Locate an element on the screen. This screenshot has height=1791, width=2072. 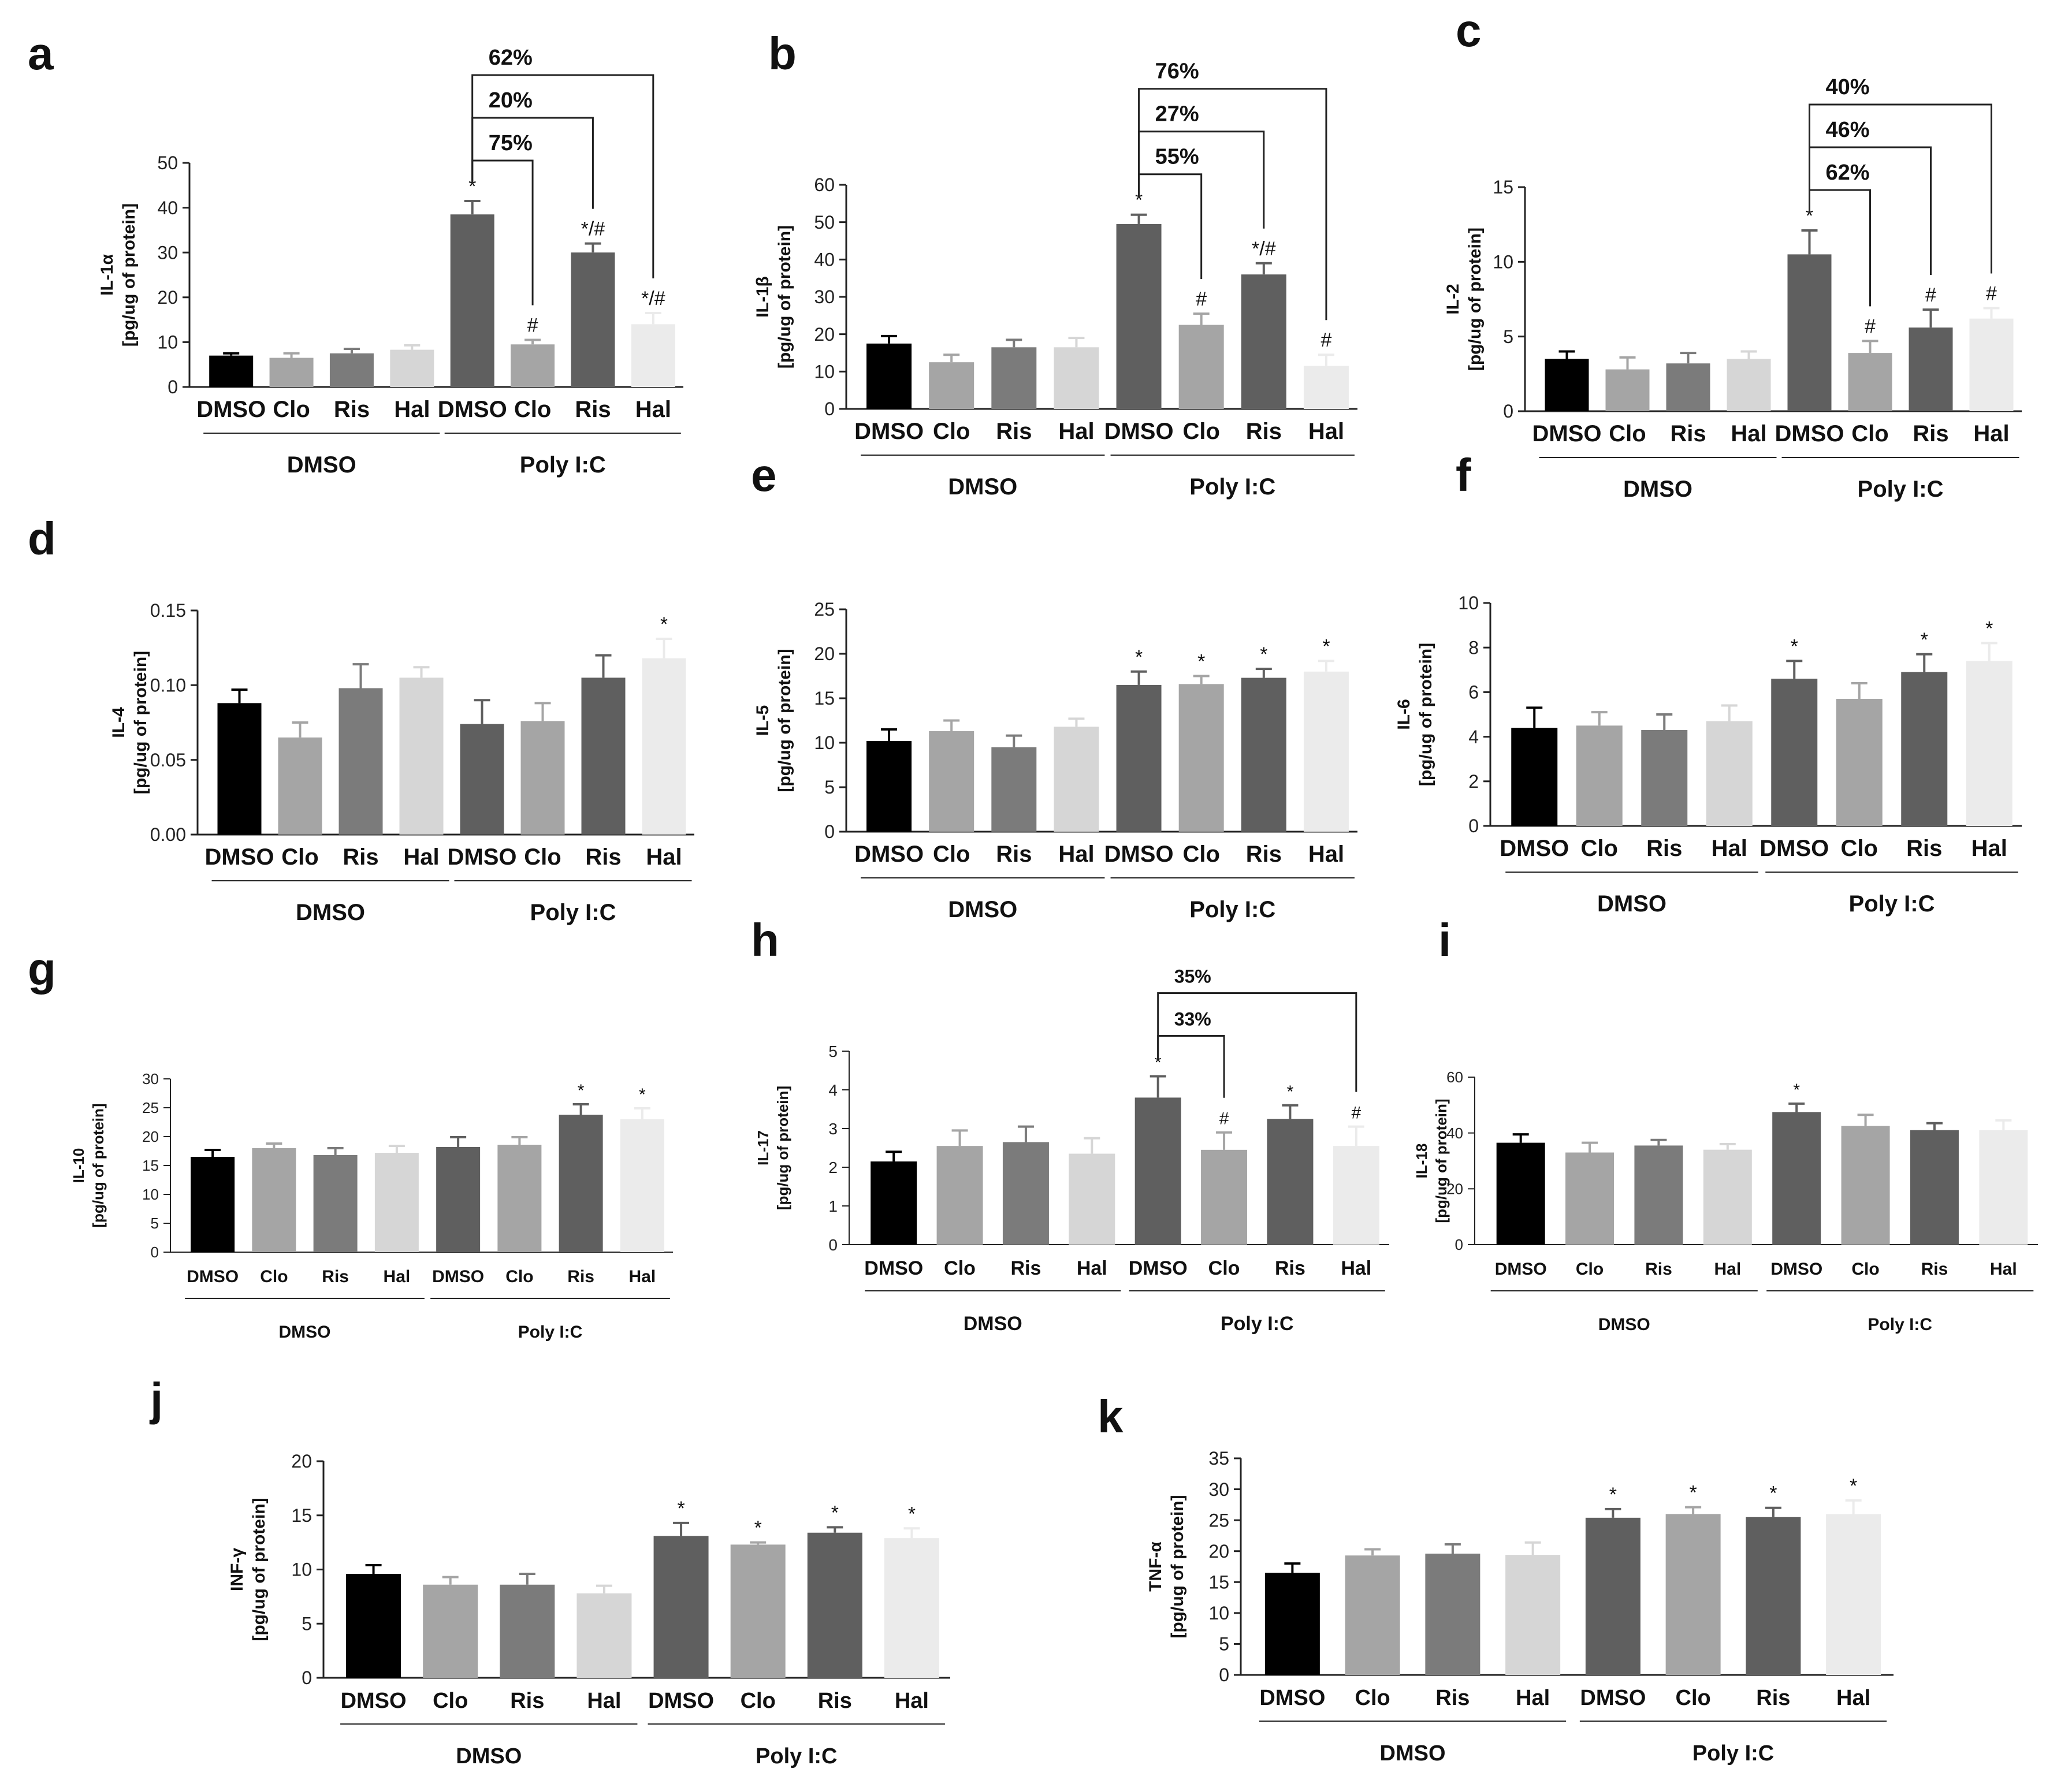
significance-mark: # is located at coordinates (1201, 299).